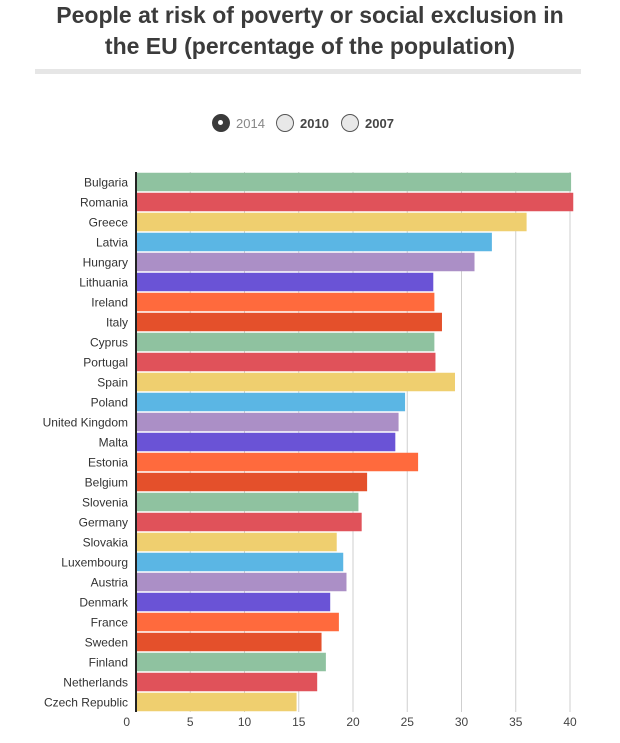  Describe the element at coordinates (314, 123) in the screenshot. I see `radio-label-2010: 2010` at that location.